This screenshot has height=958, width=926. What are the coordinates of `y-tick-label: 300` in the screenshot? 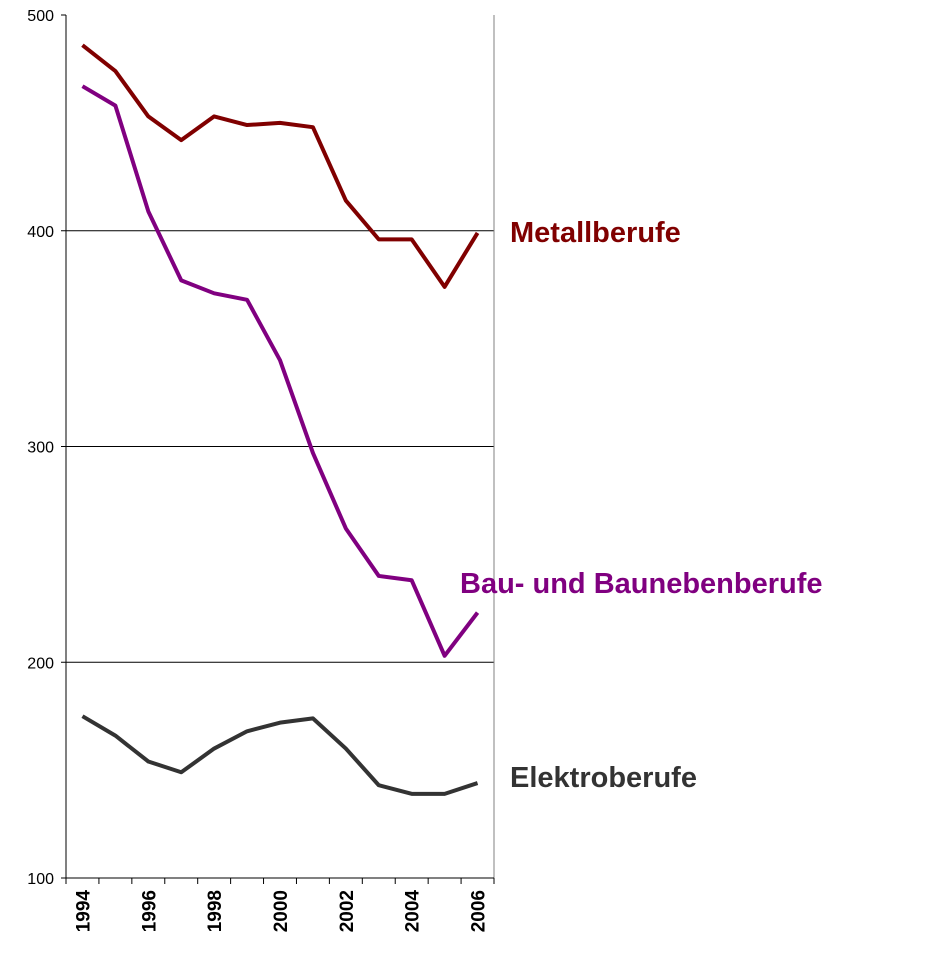 It's located at (40, 448).